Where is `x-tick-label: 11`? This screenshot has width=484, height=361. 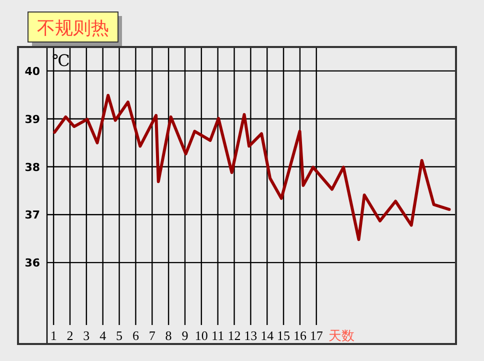 x-tick-label: 11 is located at coordinates (218, 335).